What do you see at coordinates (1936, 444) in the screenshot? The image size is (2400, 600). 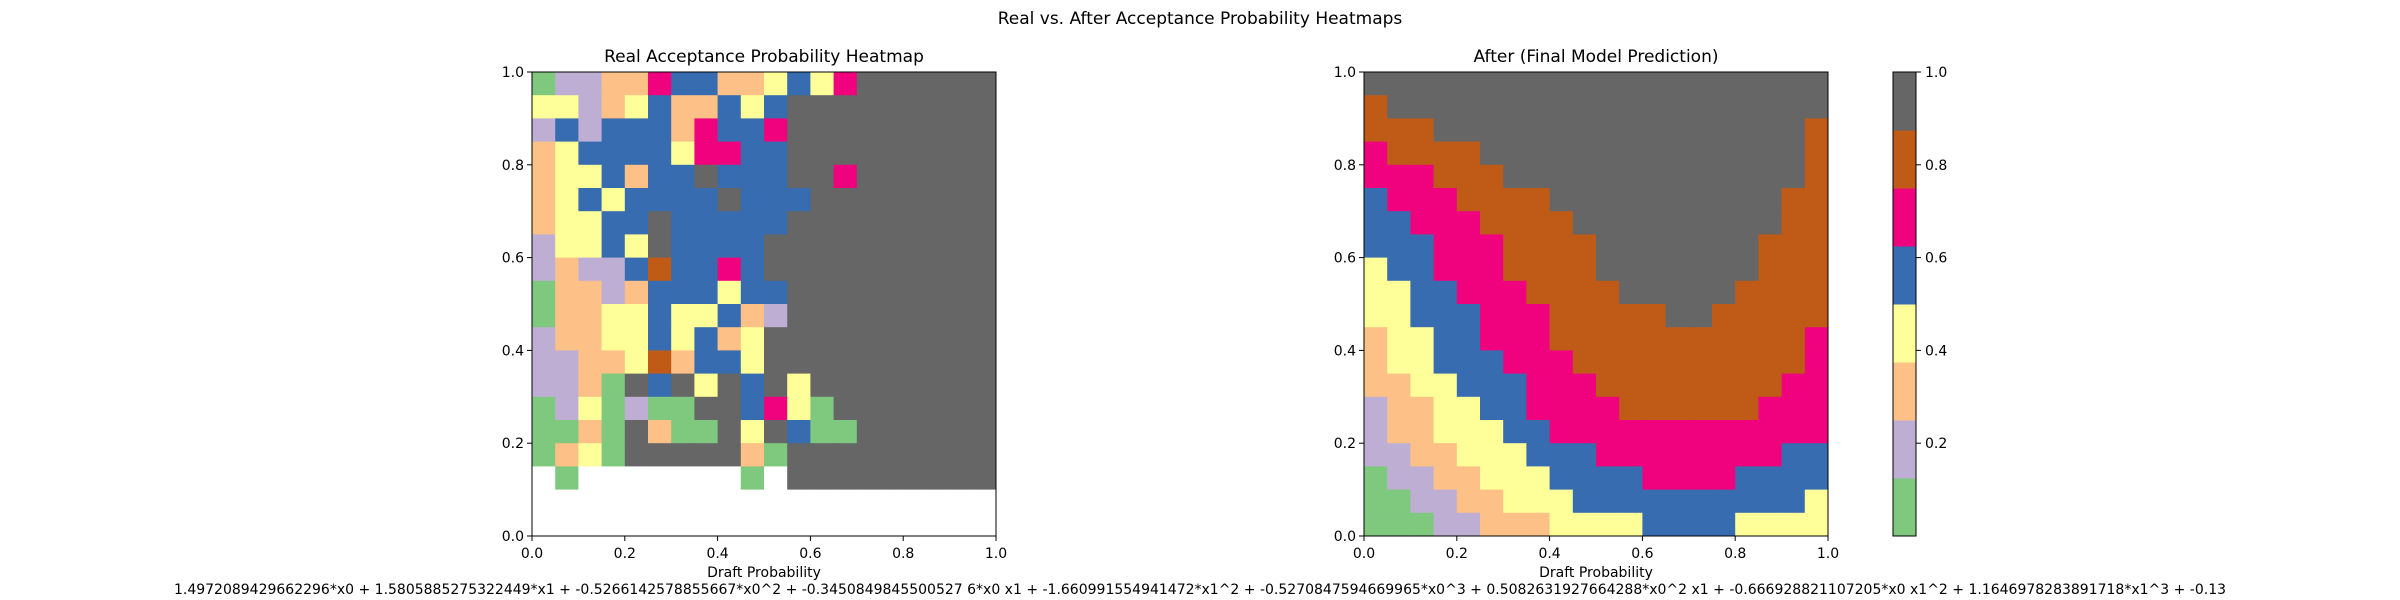 I see `colorbar-tick-label: 0.2` at bounding box center [1936, 444].